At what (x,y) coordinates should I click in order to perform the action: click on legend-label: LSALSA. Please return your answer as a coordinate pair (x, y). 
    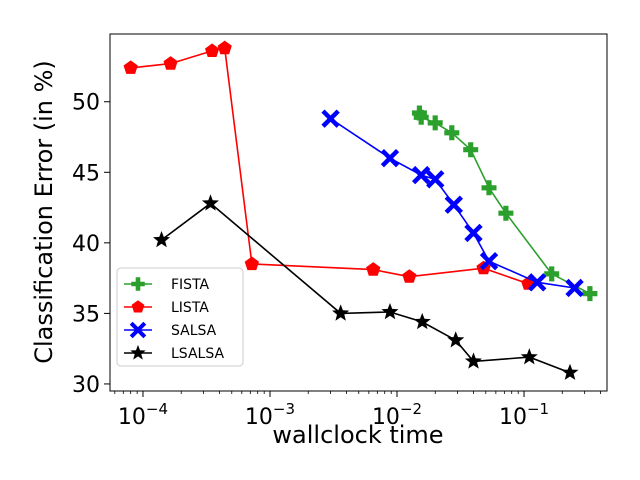
    Looking at the image, I should click on (197, 354).